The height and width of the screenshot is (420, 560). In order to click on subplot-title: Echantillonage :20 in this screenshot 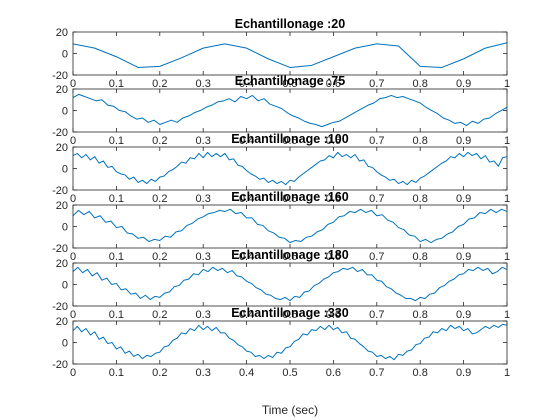, I will do `click(290, 24)`.